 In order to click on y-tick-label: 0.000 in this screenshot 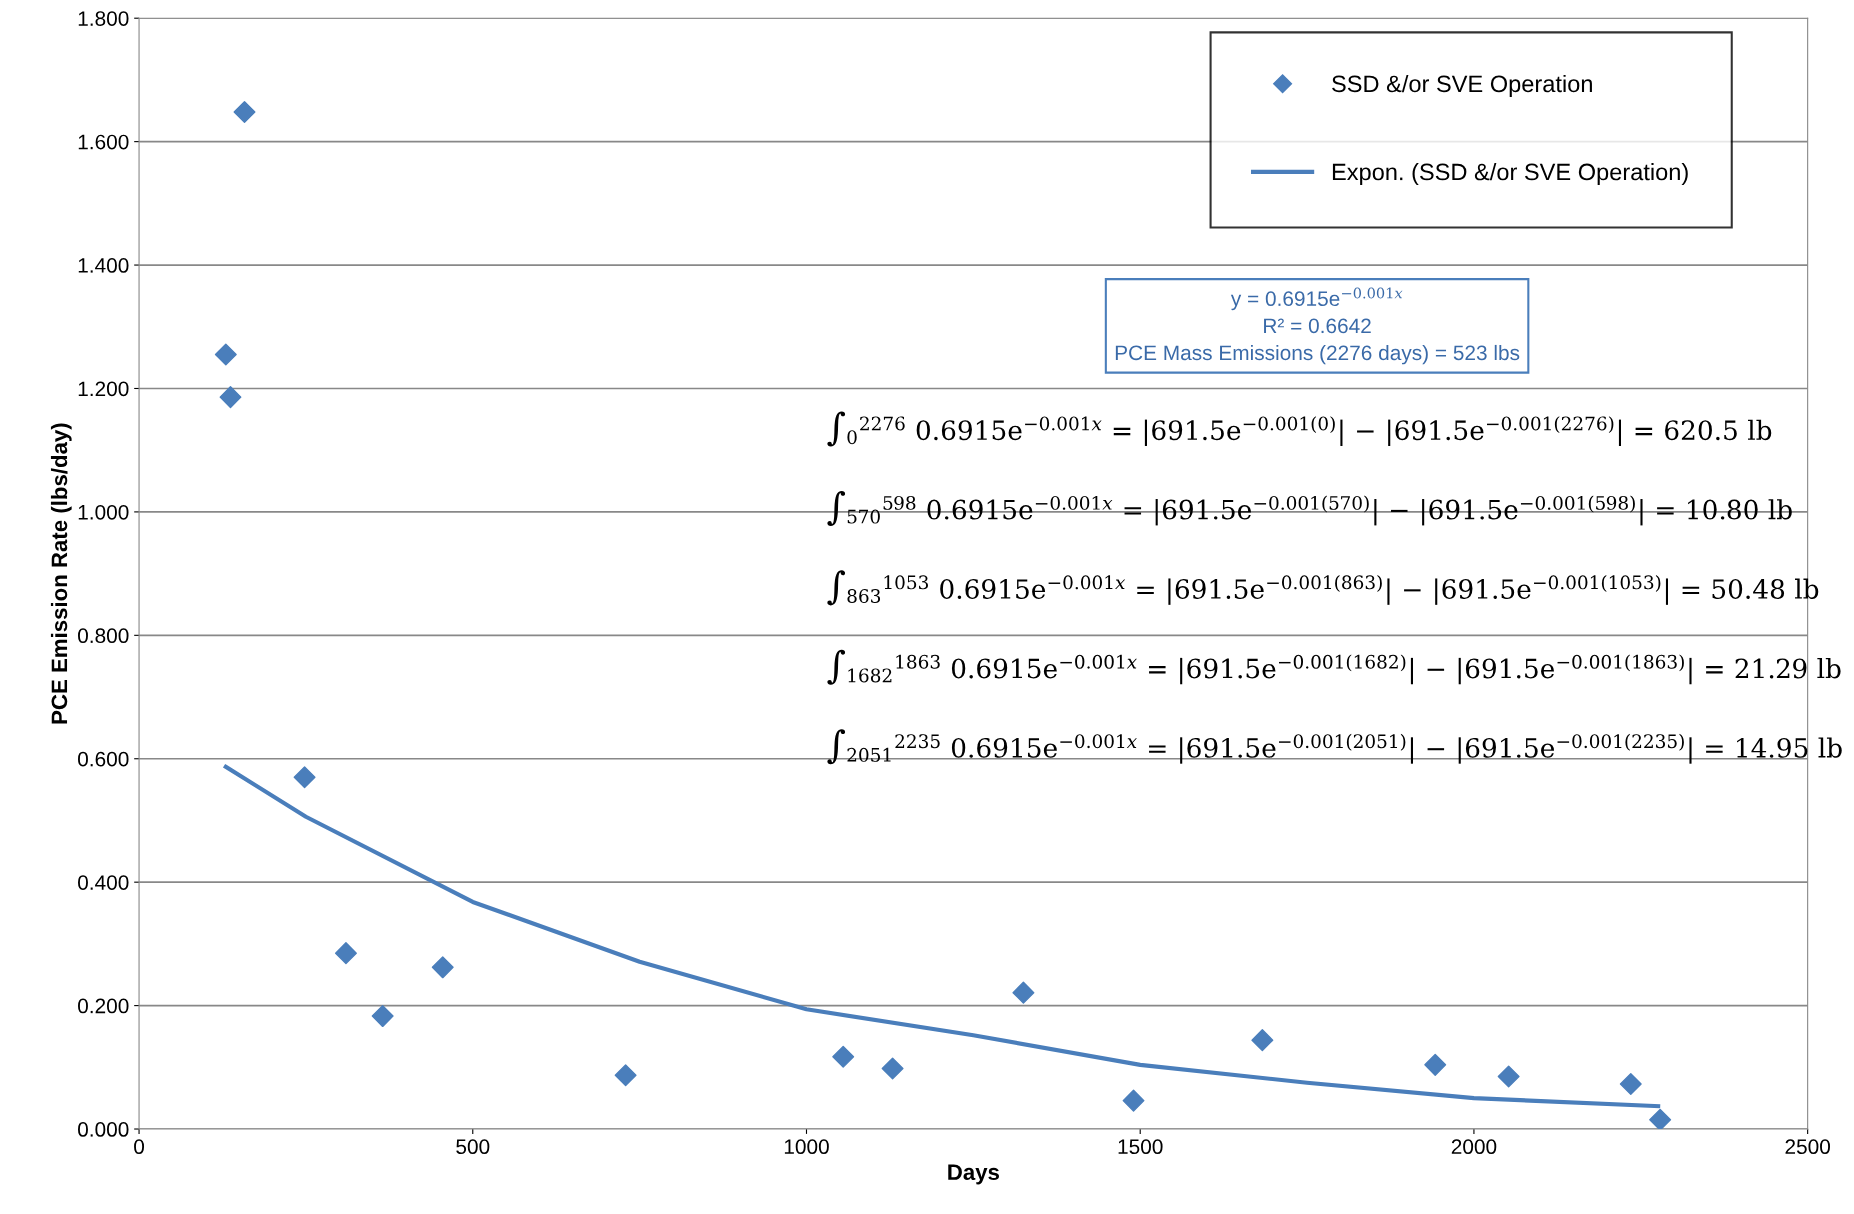, I will do `click(103, 1129)`.